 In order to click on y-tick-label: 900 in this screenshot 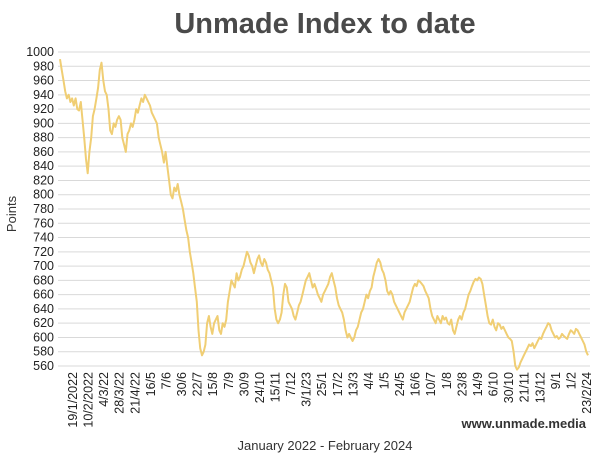, I will do `click(43, 123)`.